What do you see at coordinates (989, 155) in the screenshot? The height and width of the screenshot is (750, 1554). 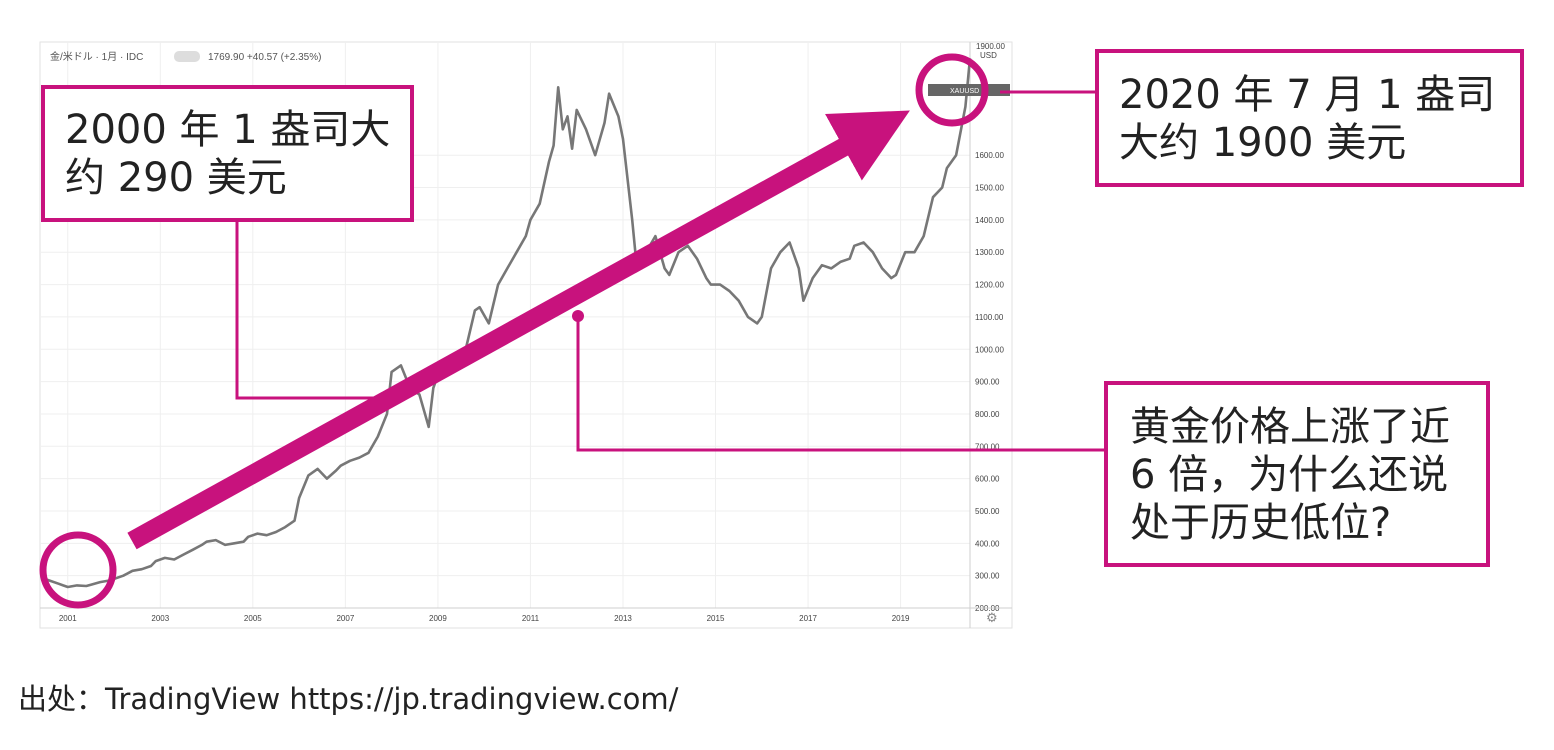 I see `y-tick-label: 1600.00` at bounding box center [989, 155].